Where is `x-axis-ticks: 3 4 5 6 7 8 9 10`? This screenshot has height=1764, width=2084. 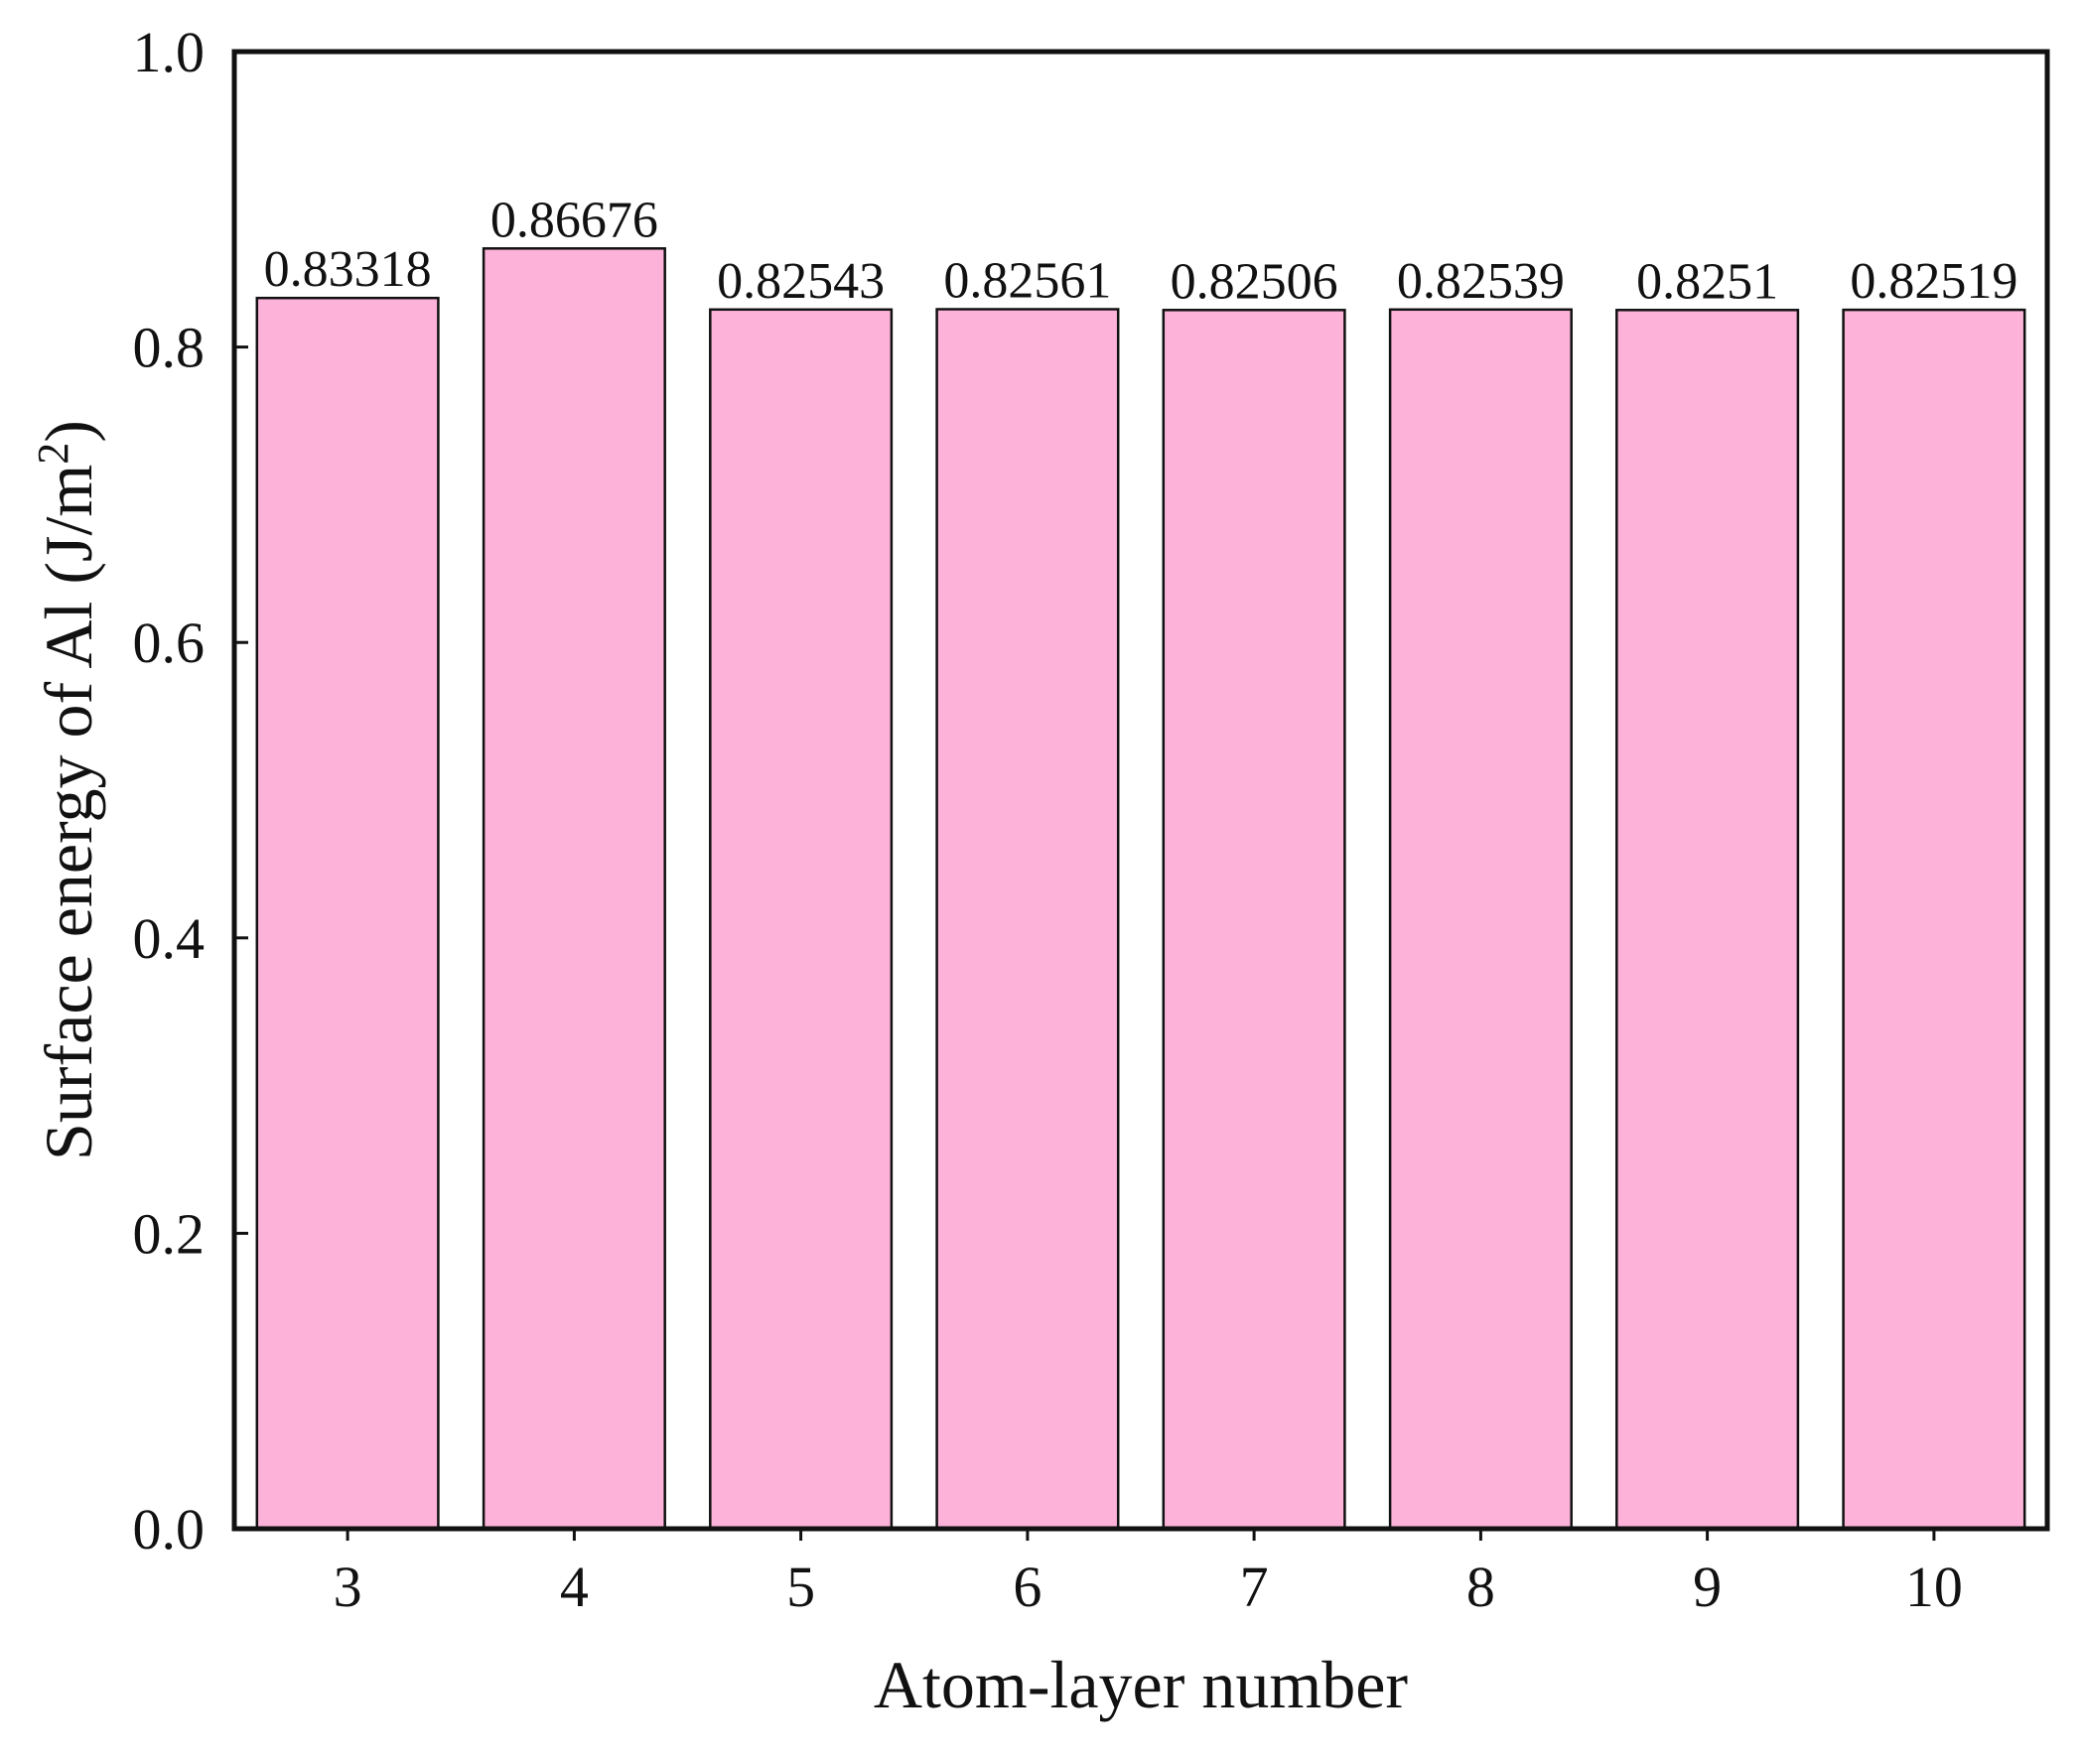 x-axis-ticks: 3 4 5 6 7 8 9 10 is located at coordinates (1148, 1574).